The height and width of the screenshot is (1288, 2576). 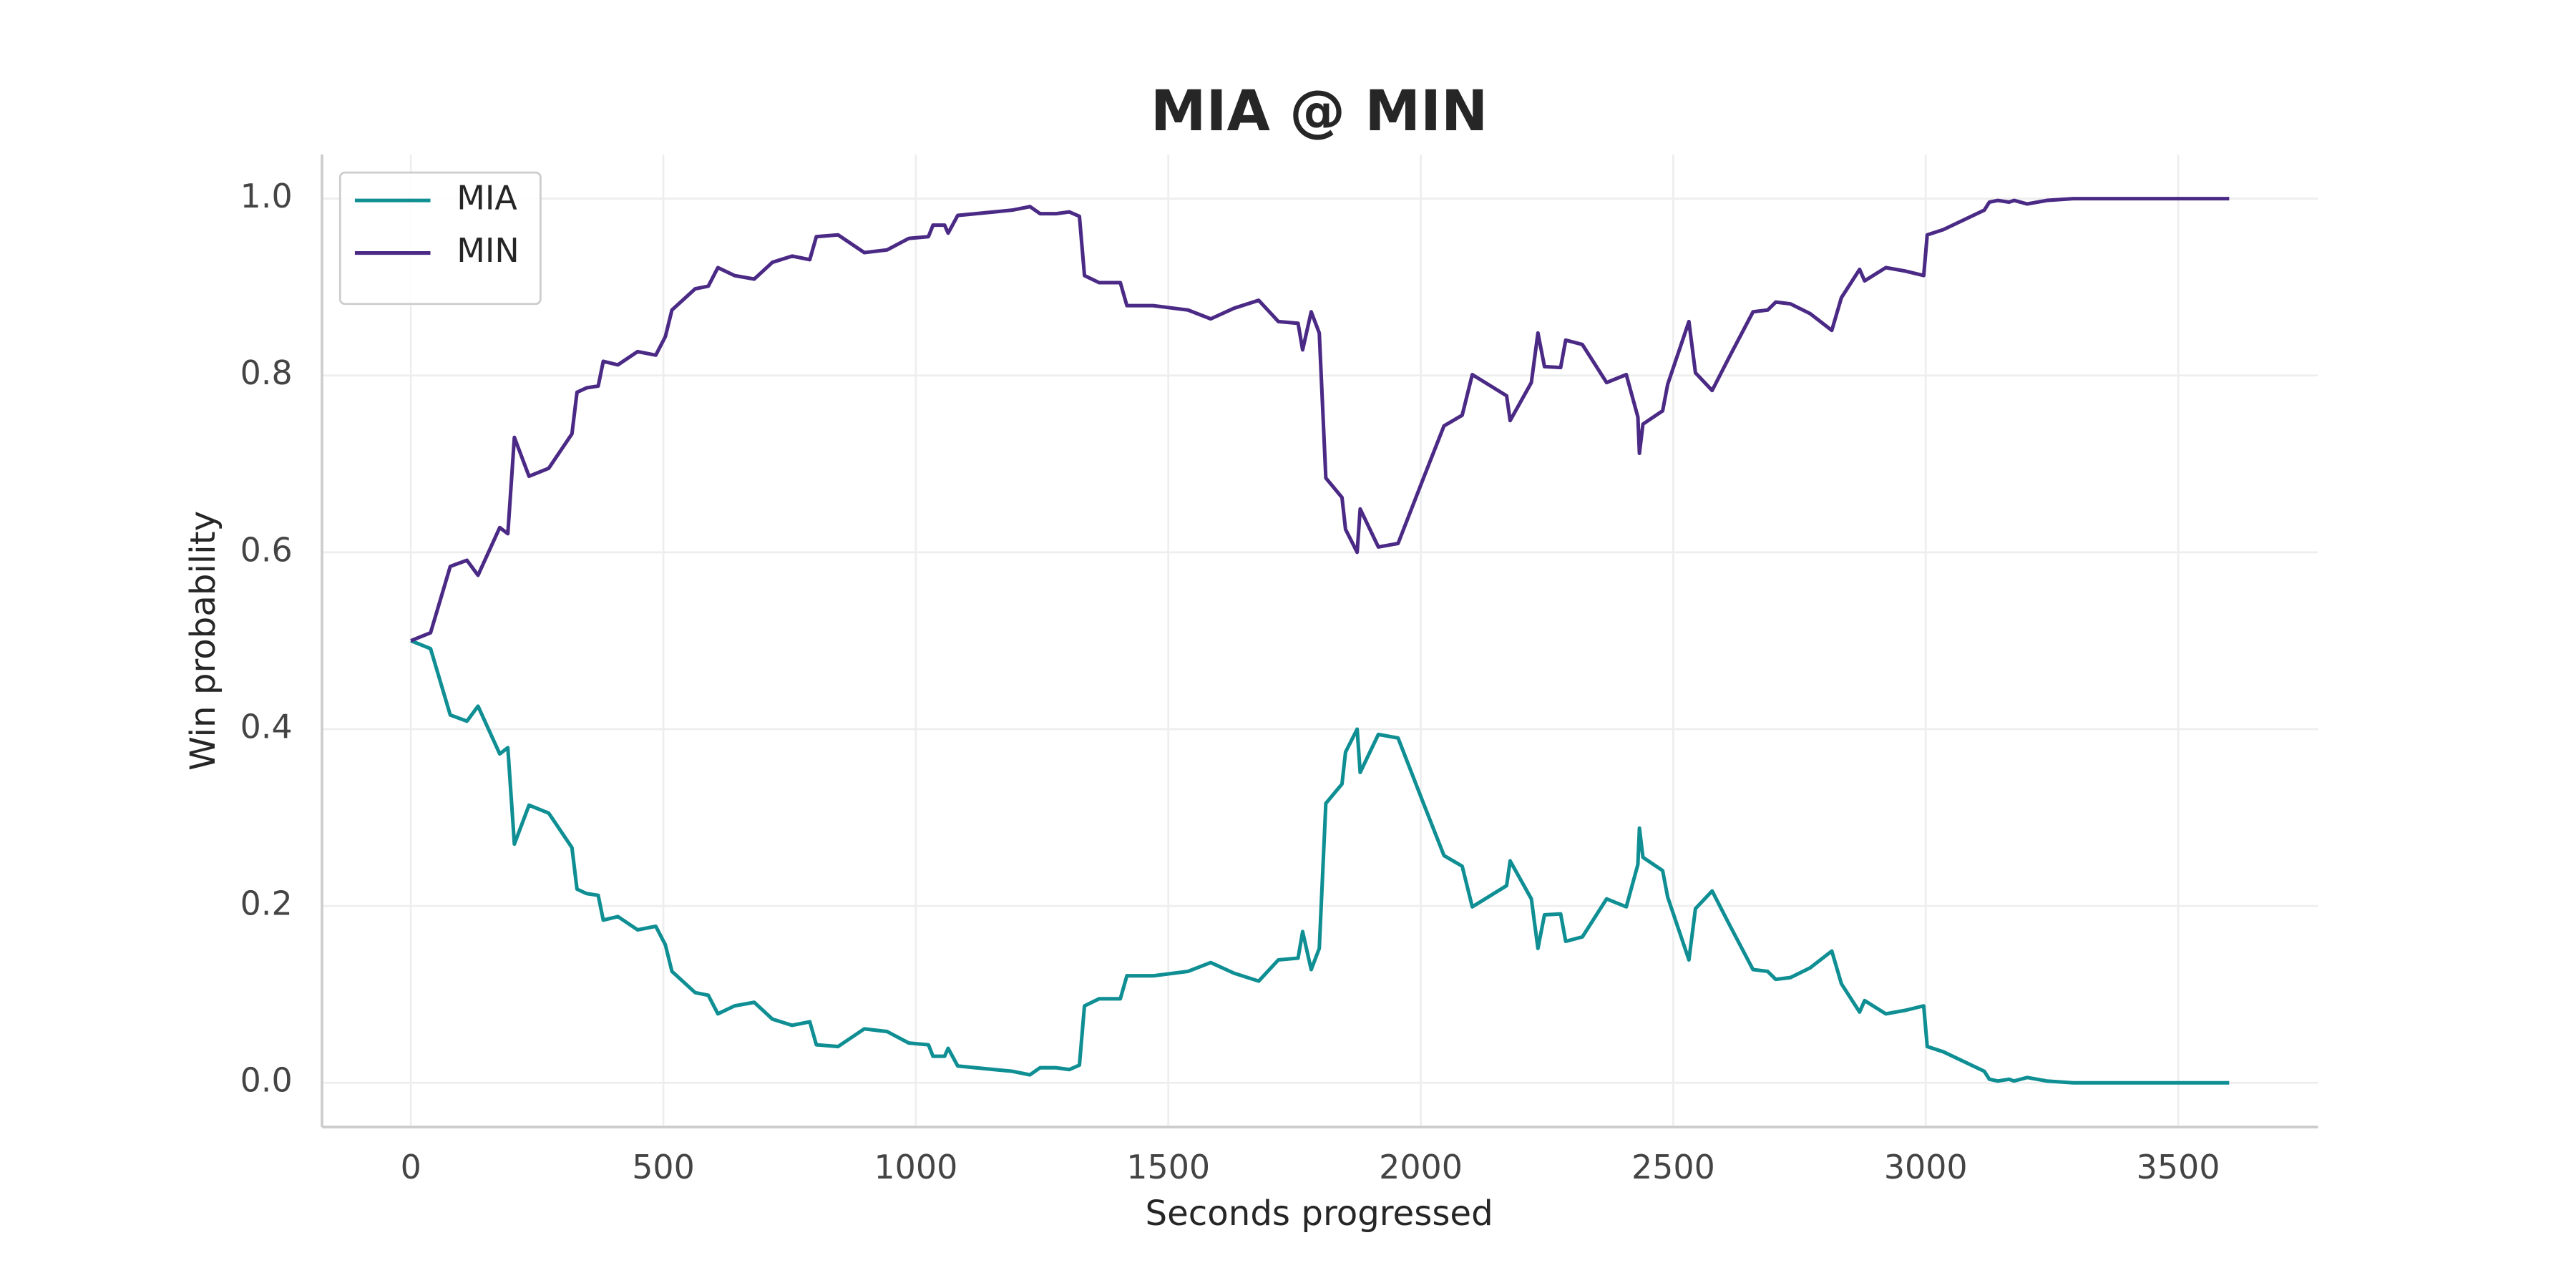 I want to click on legend-label: MIA, so click(x=487, y=198).